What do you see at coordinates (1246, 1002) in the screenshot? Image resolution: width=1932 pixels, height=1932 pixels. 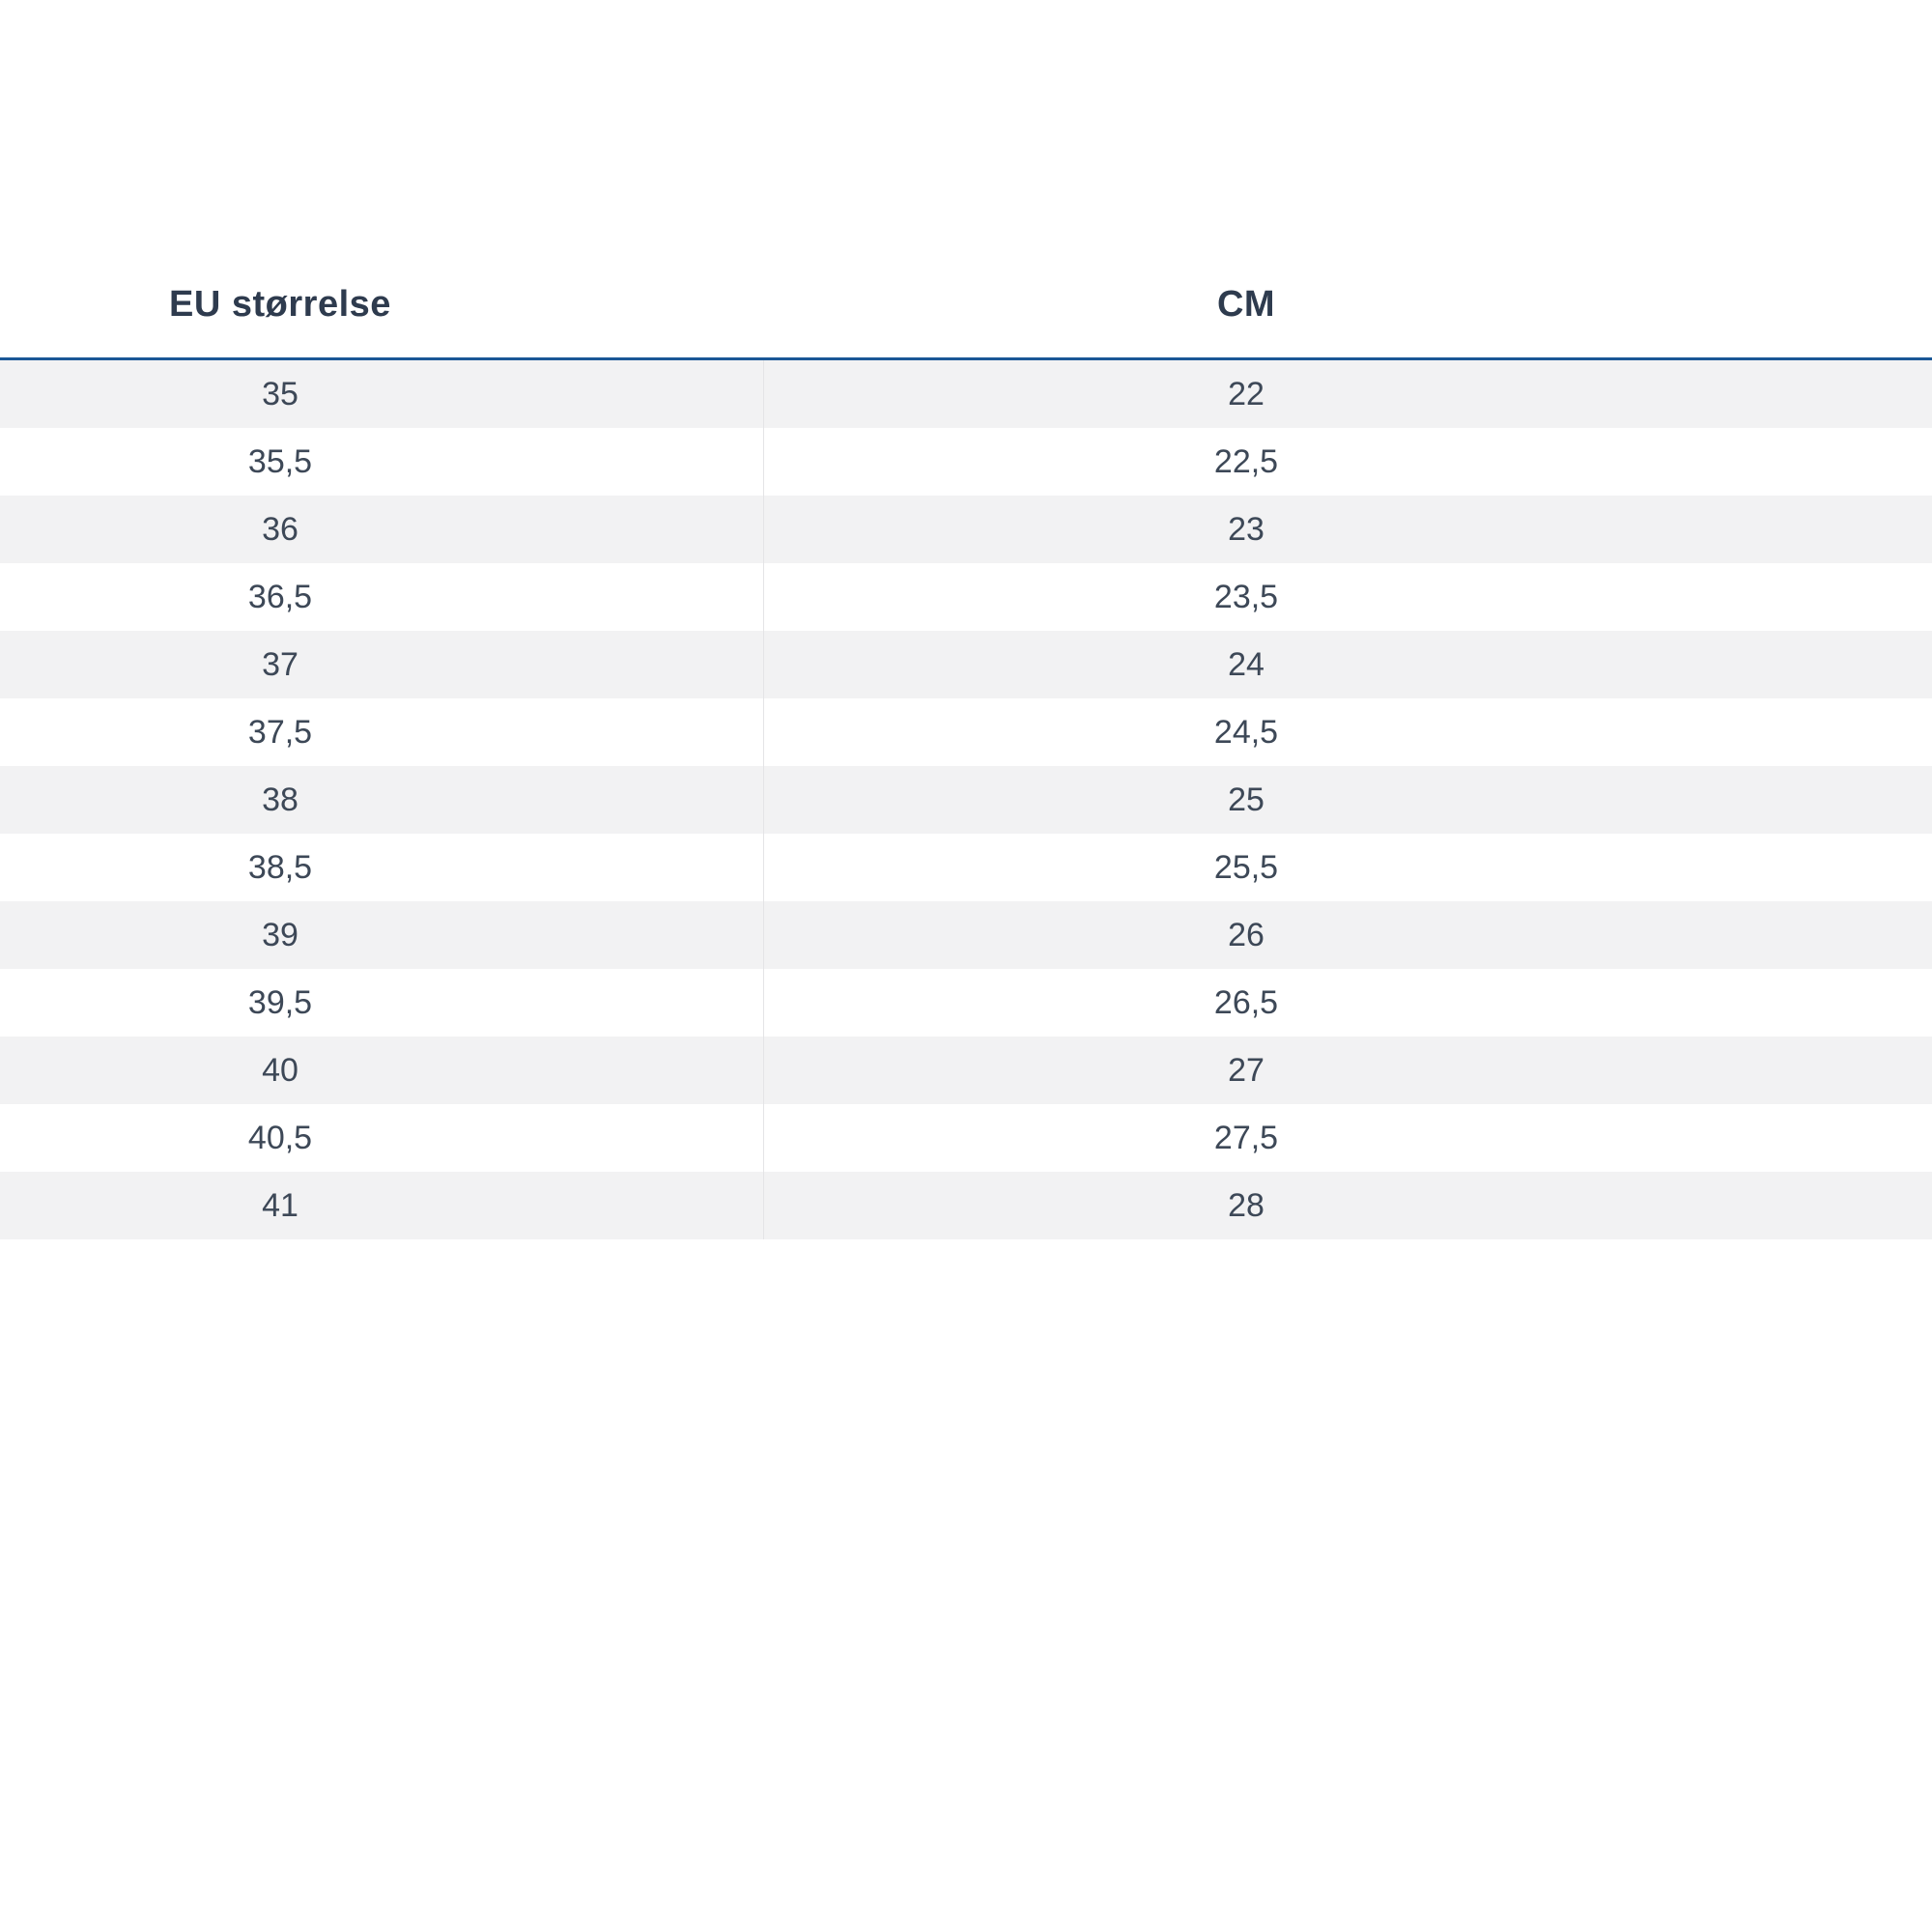 I see `cm-cell: 26,5` at bounding box center [1246, 1002].